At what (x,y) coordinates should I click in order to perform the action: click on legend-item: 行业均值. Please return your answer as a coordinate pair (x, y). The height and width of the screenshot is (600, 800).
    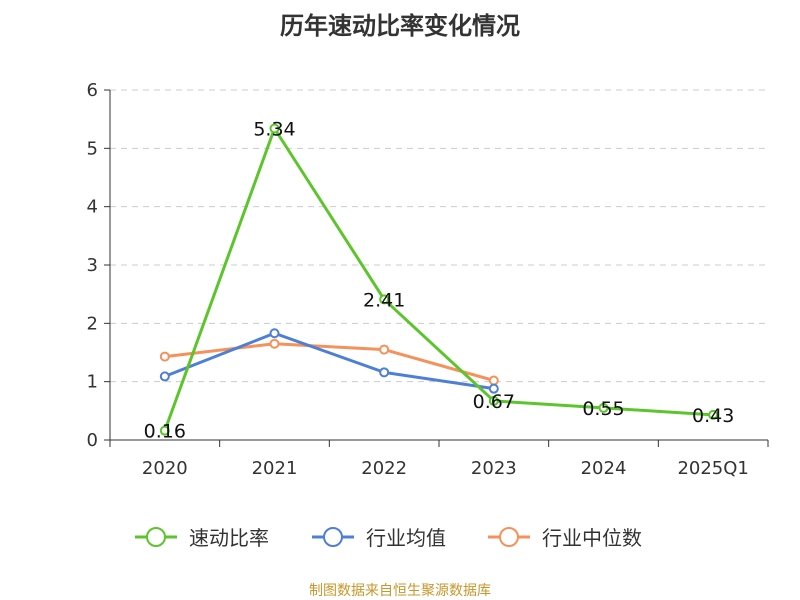
    Looking at the image, I should click on (379, 538).